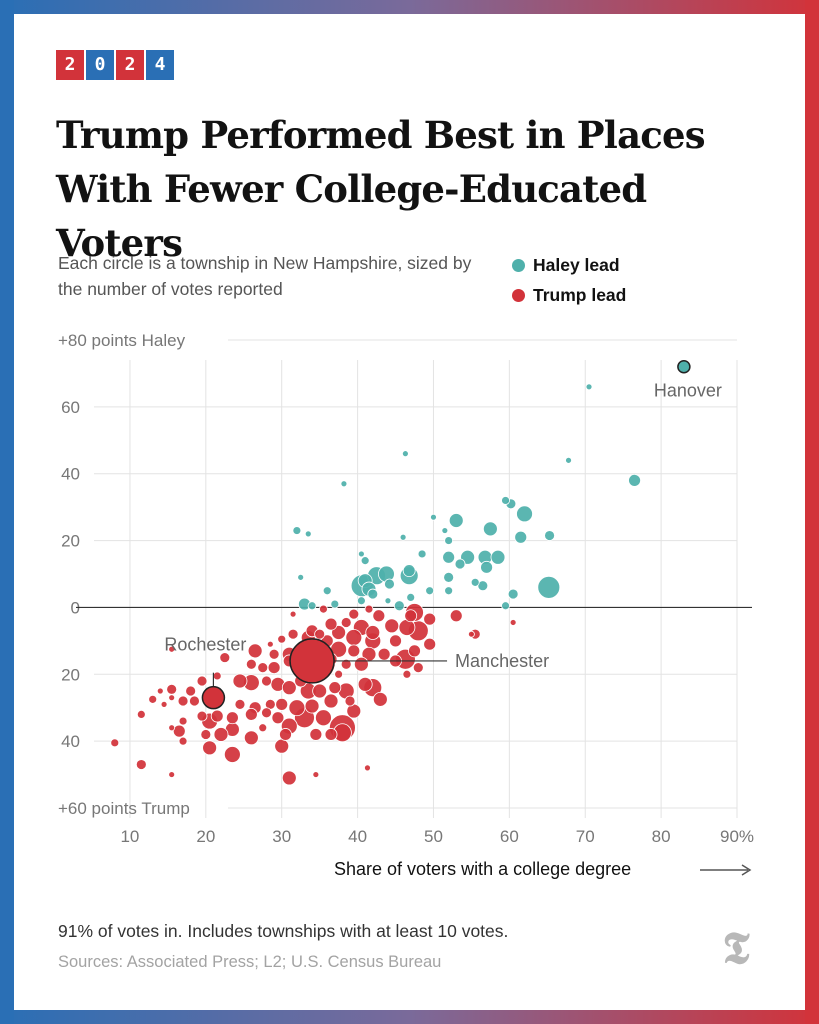 This screenshot has height=1024, width=819. I want to click on year-digit: 2, so click(130, 65).